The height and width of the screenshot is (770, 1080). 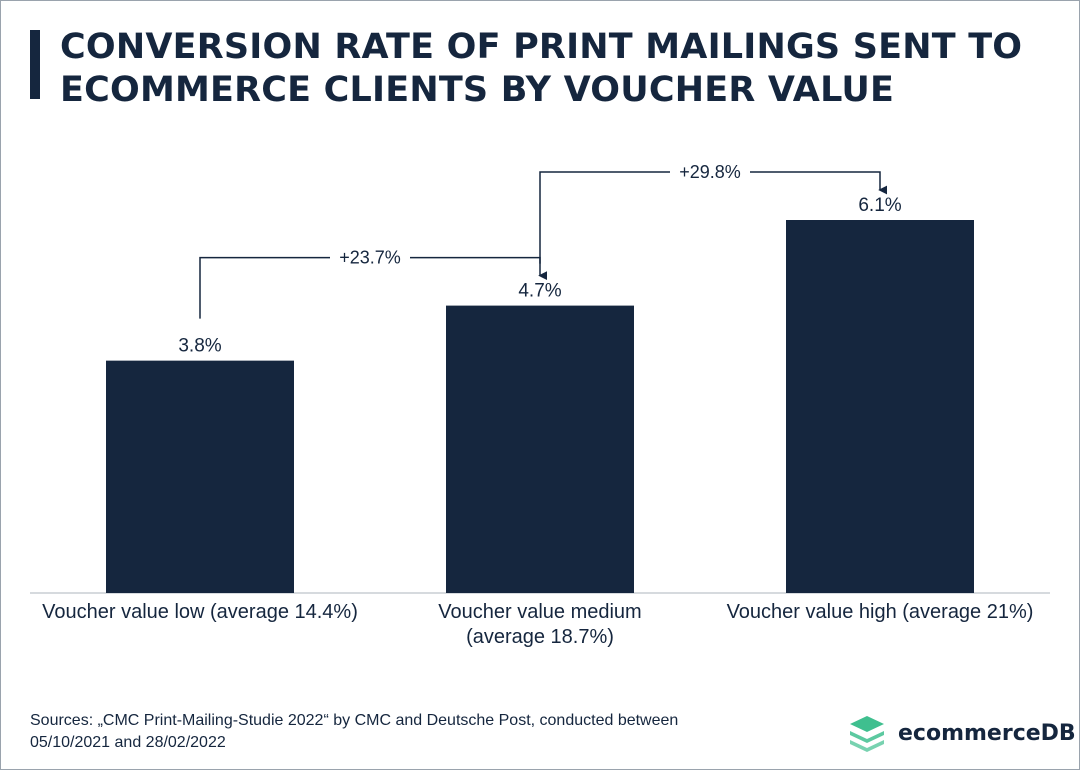 I want to click on title-line-2: ECOMMERCE CLIENTS BY VOUCHER VALUE, so click(x=477, y=90).